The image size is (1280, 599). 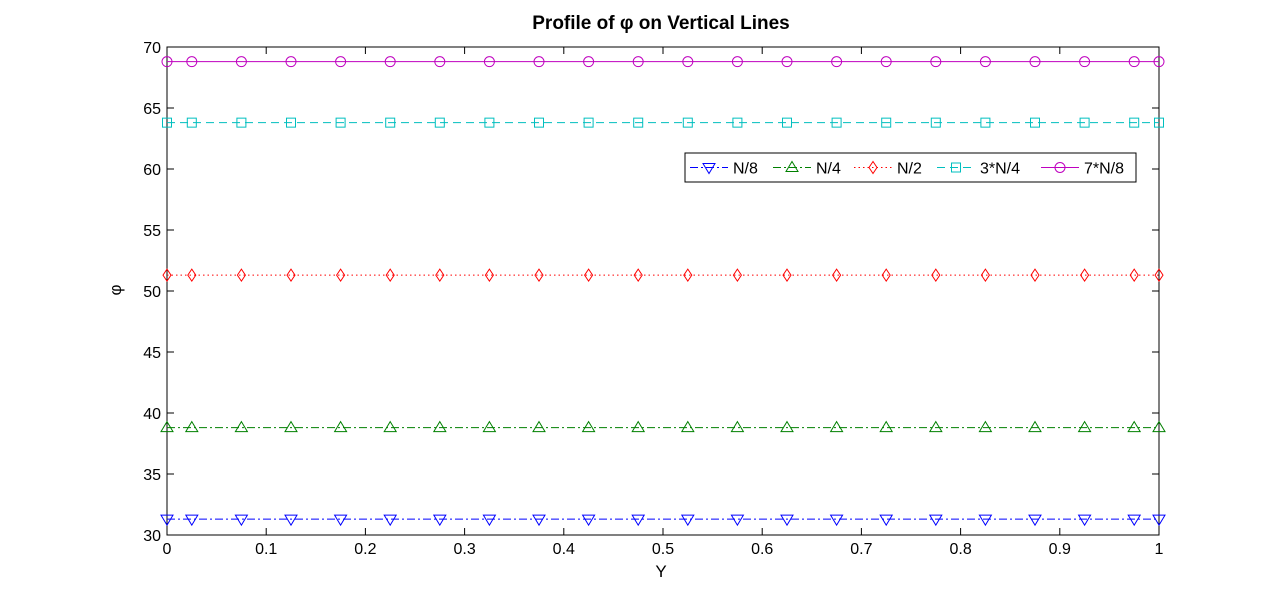 I want to click on legend-label: N/2, so click(x=909, y=169).